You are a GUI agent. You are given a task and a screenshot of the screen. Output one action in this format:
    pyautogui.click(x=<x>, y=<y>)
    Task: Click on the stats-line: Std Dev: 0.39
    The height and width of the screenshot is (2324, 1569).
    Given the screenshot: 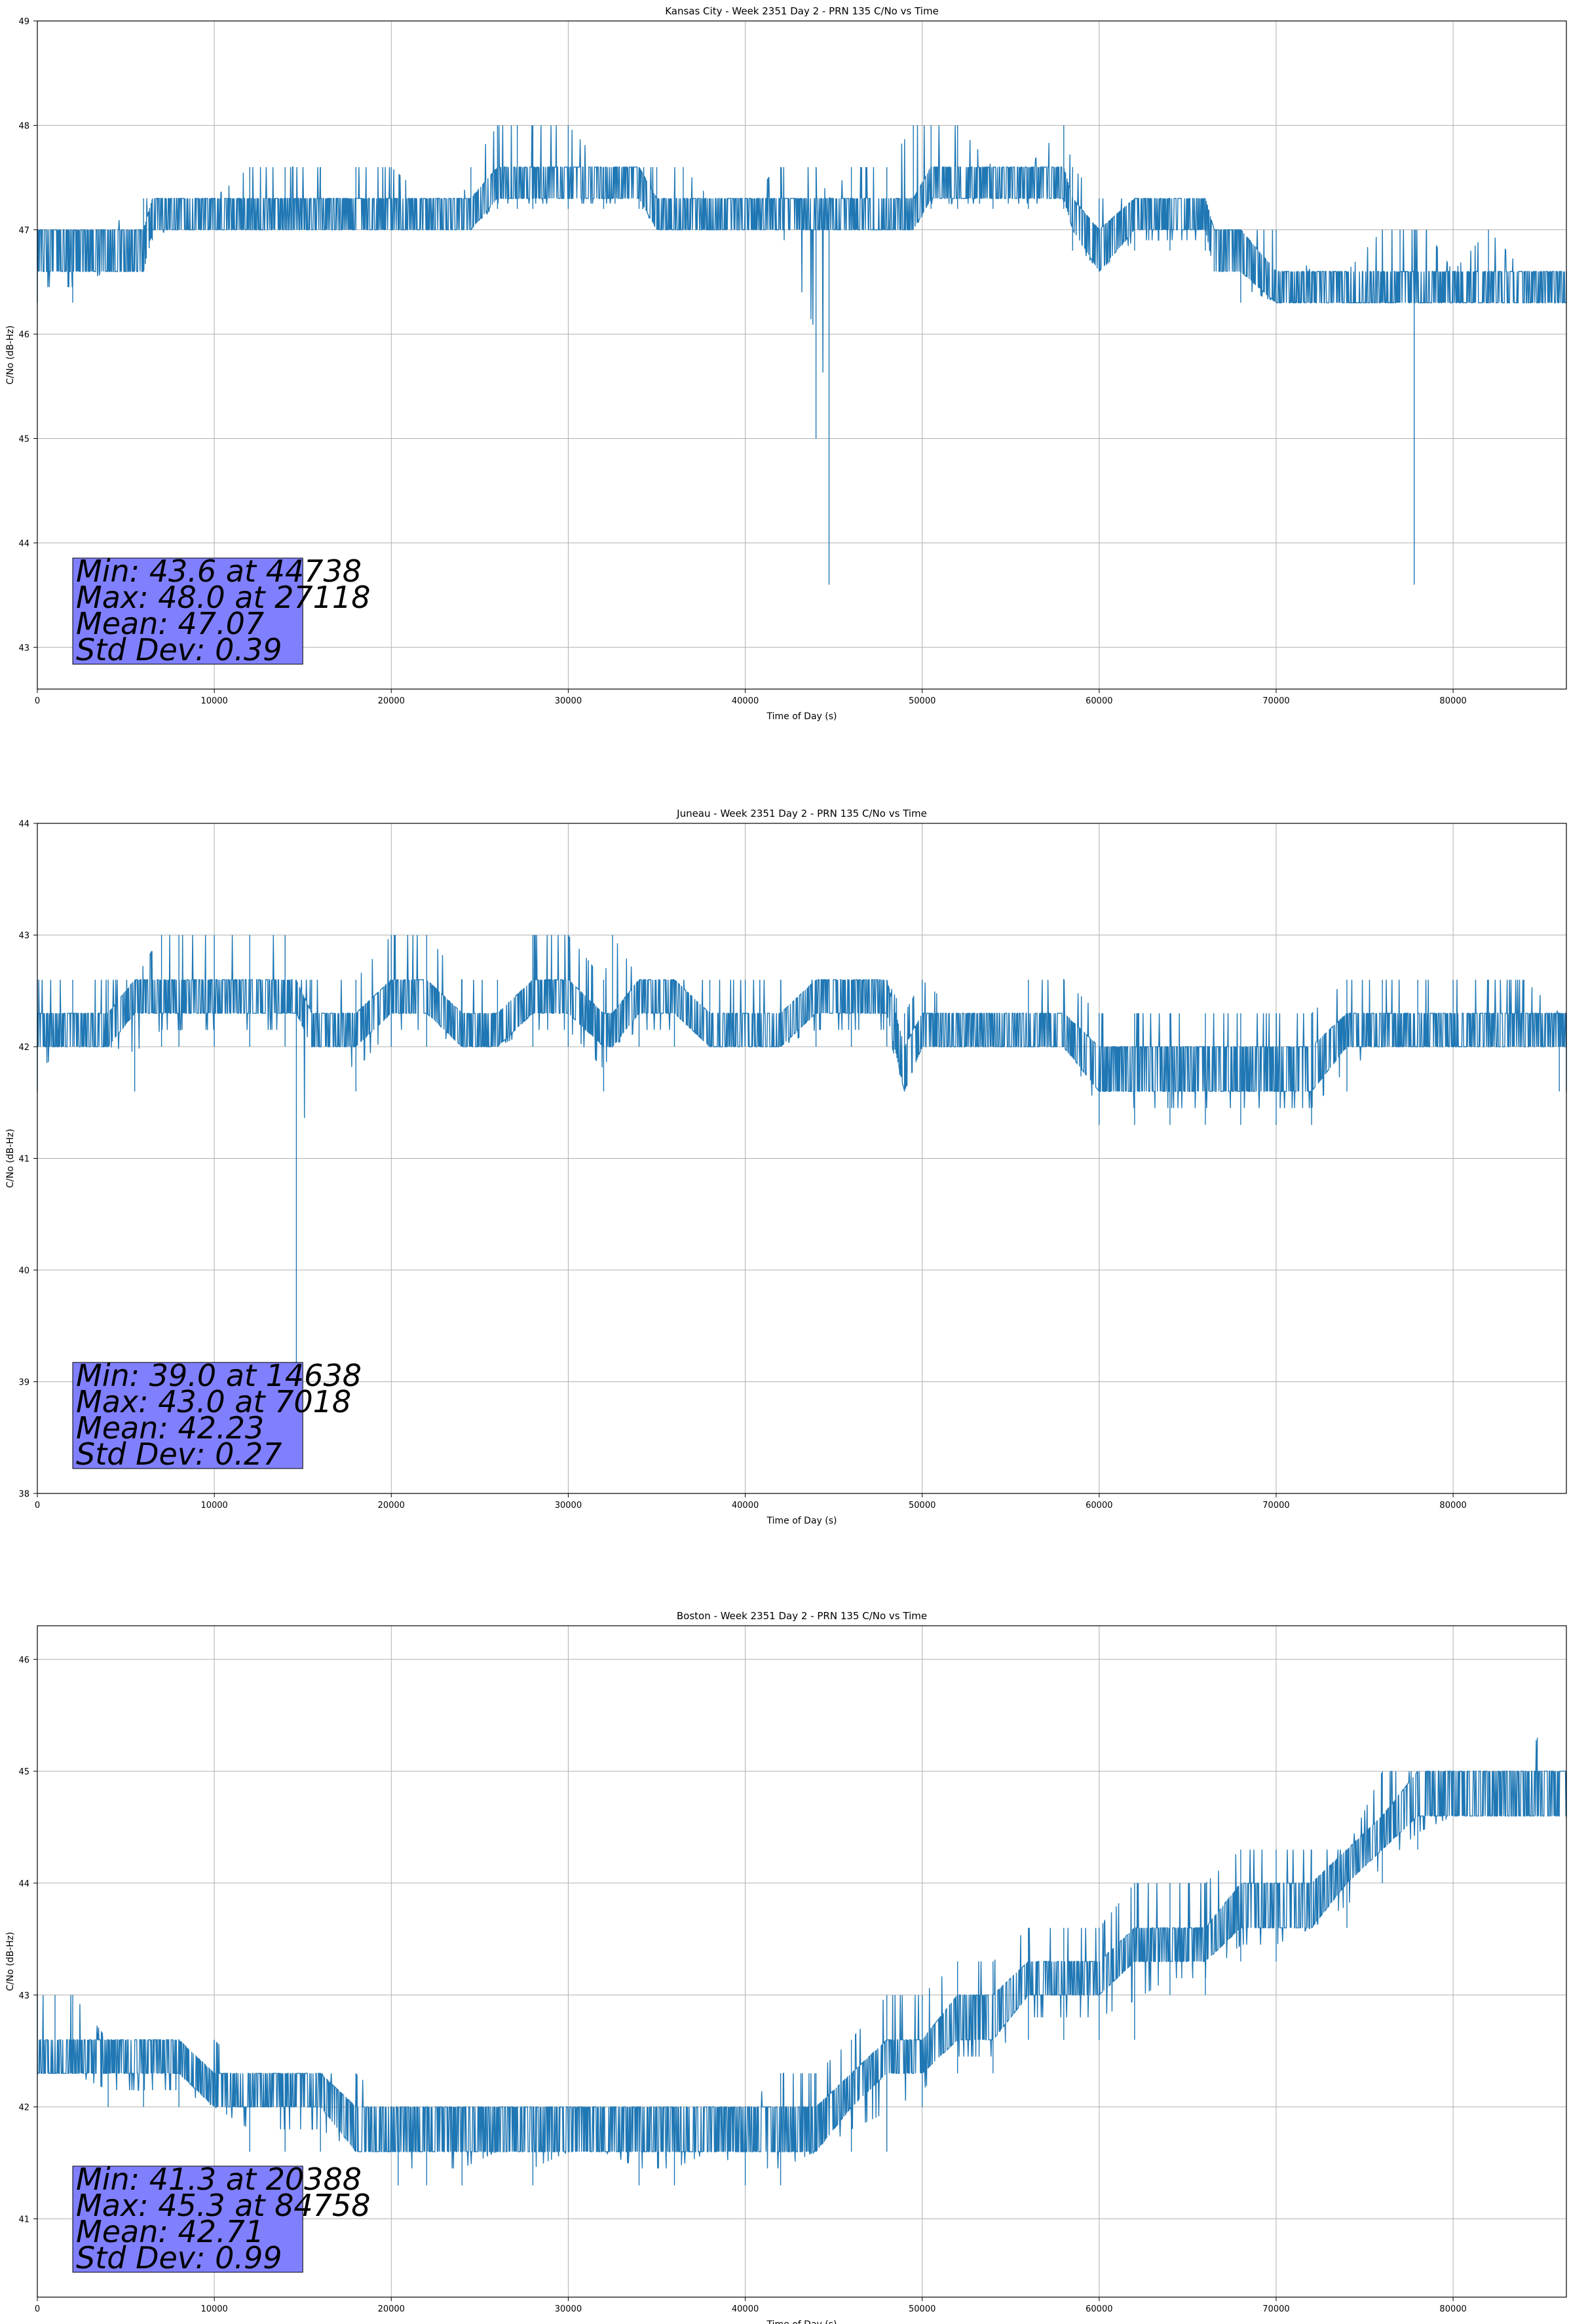 What is the action you would take?
    pyautogui.click(x=179, y=649)
    